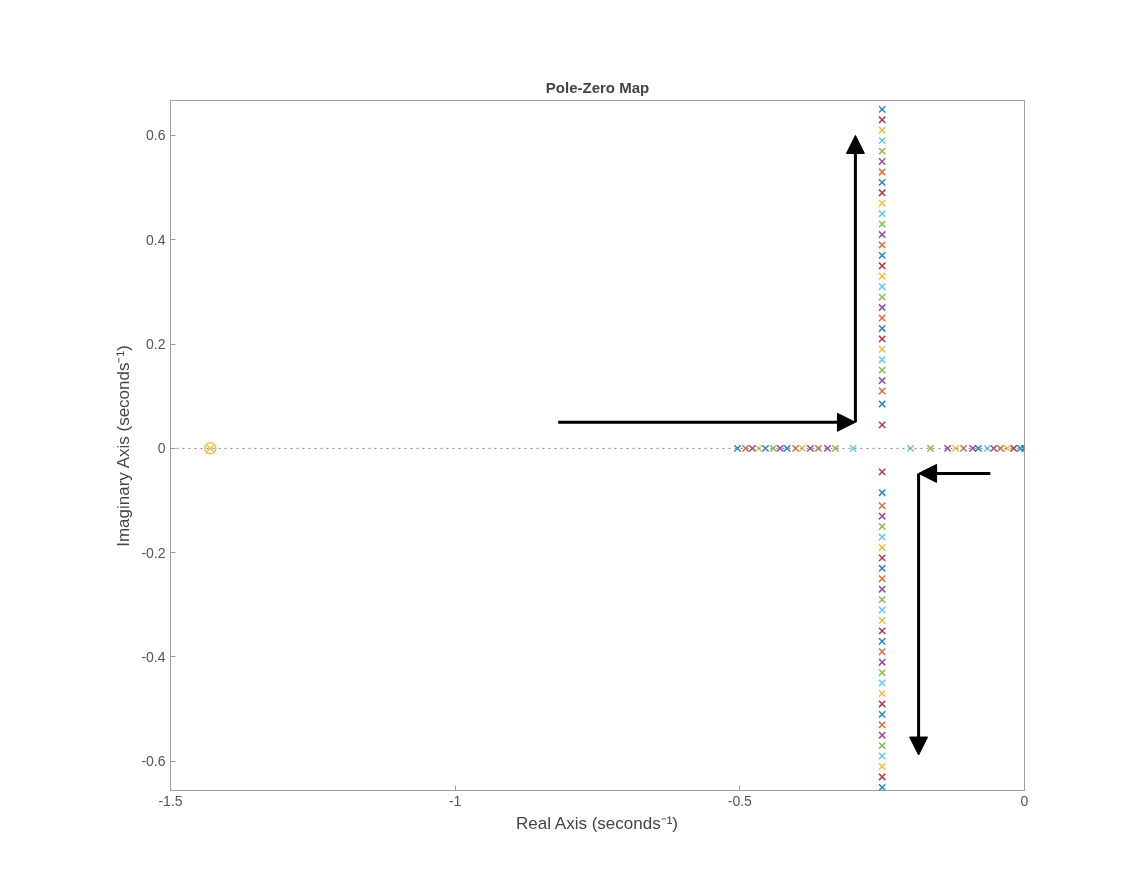 The image size is (1127, 887). I want to click on x-tick-label: -1.5, so click(170, 800).